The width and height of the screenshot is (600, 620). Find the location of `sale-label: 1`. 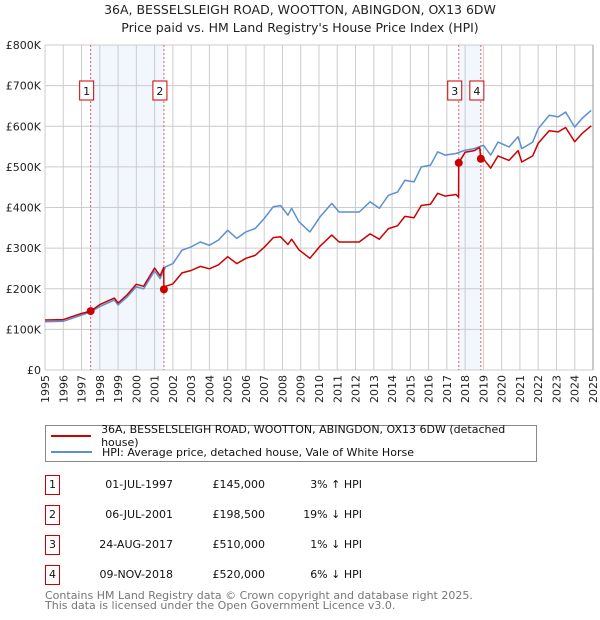

sale-label: 1 is located at coordinates (86, 91).